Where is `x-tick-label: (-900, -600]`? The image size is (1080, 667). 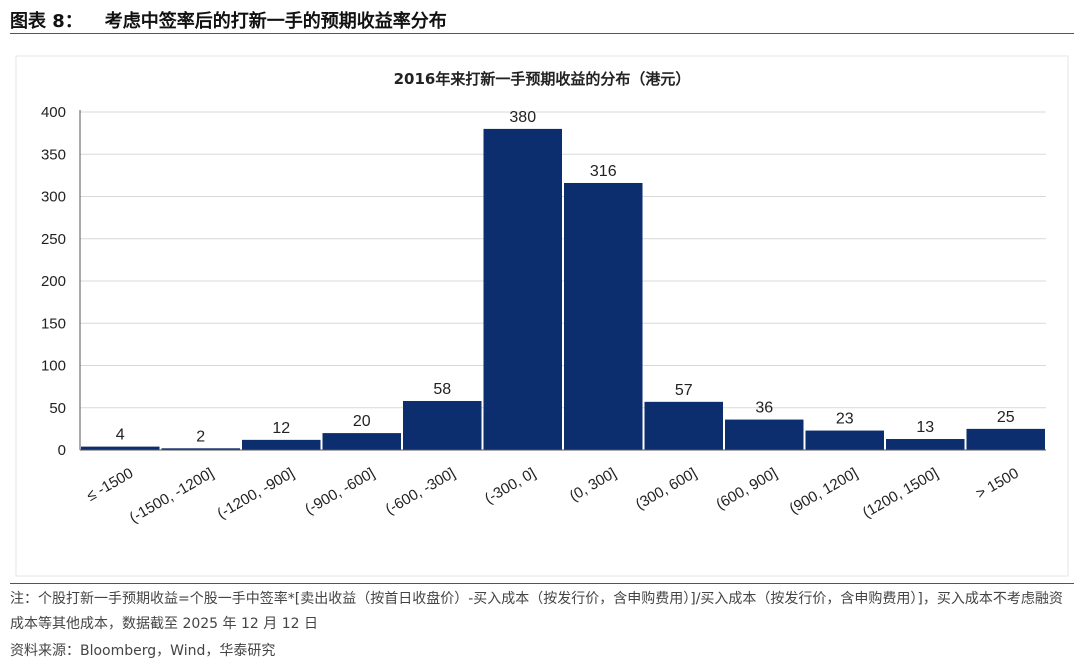 x-tick-label: (-900, -600] is located at coordinates (340, 491).